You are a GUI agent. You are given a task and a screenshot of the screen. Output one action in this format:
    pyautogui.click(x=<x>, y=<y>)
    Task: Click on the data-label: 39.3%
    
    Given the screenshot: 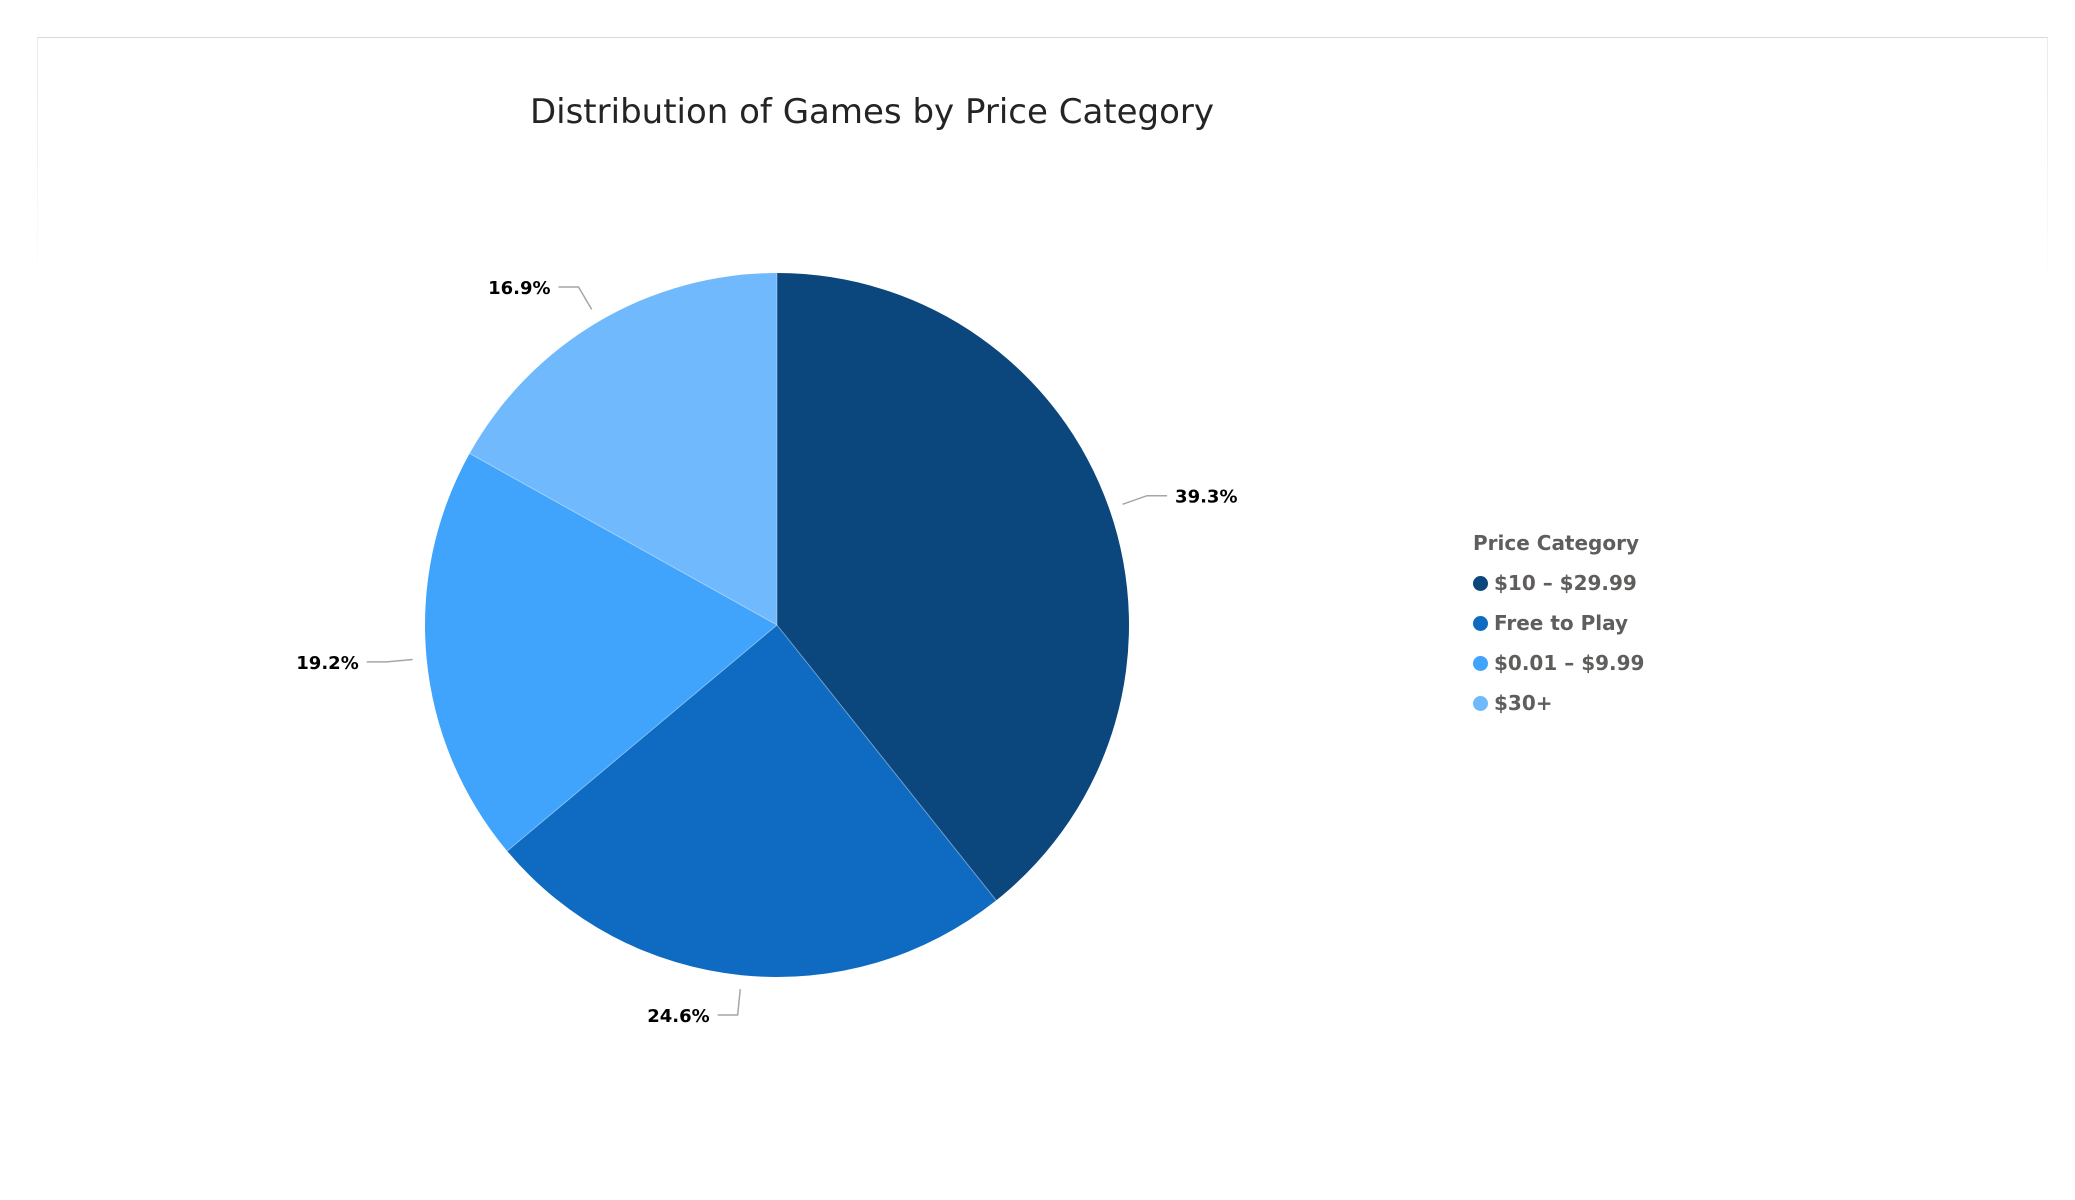 What is the action you would take?
    pyautogui.click(x=1206, y=497)
    